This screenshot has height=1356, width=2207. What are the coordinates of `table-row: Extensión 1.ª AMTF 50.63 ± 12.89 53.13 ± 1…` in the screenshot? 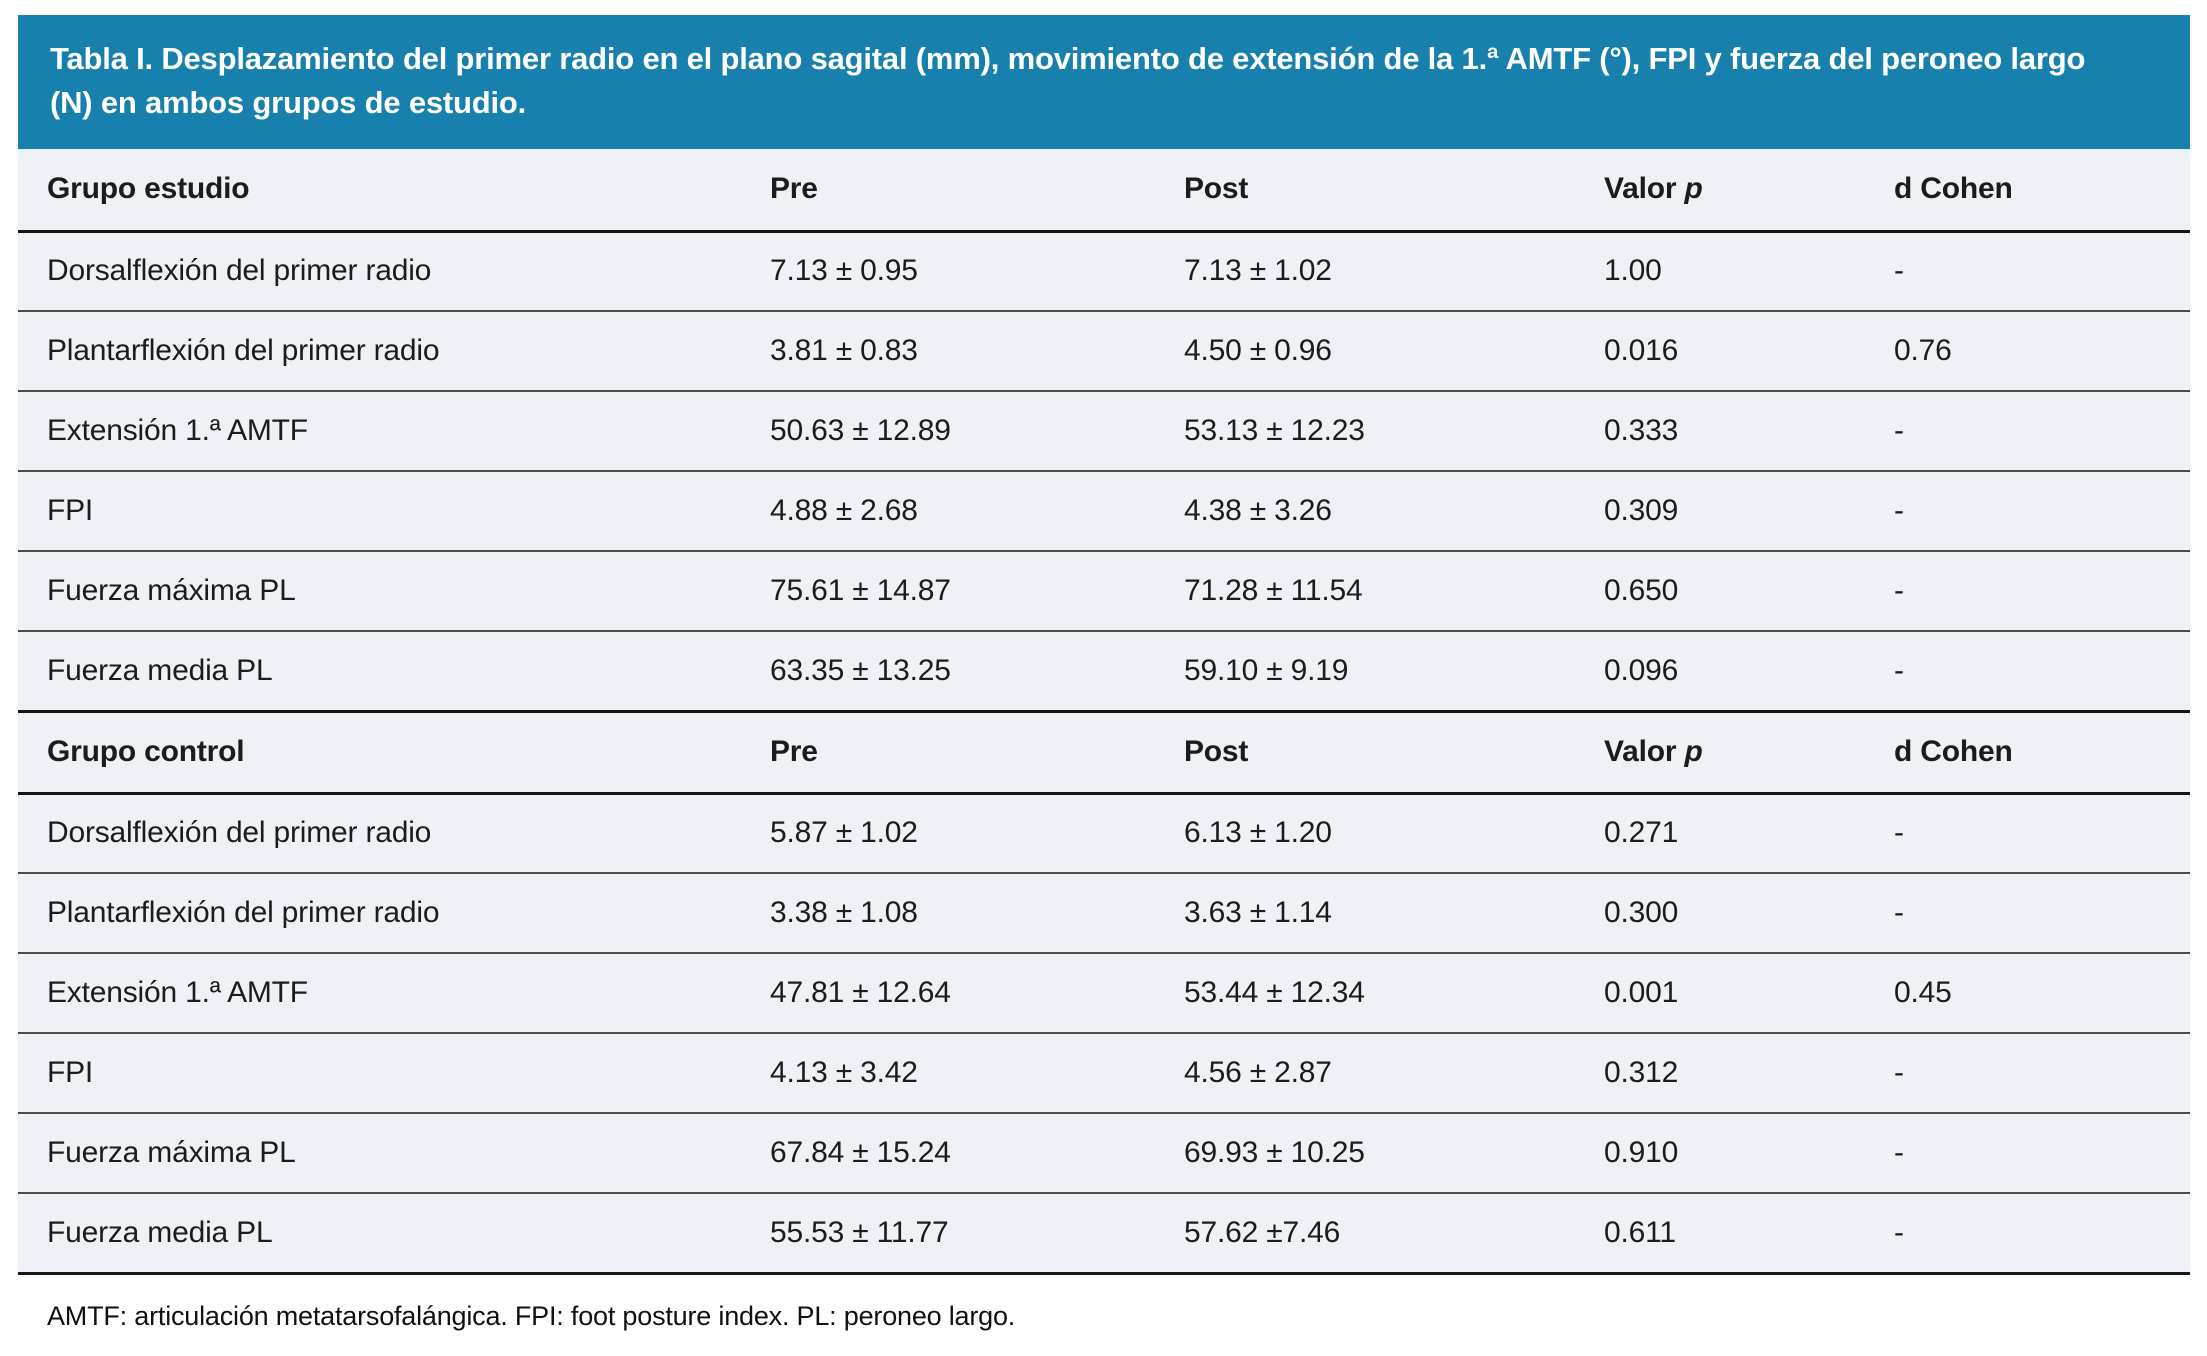 It's located at (1104, 432).